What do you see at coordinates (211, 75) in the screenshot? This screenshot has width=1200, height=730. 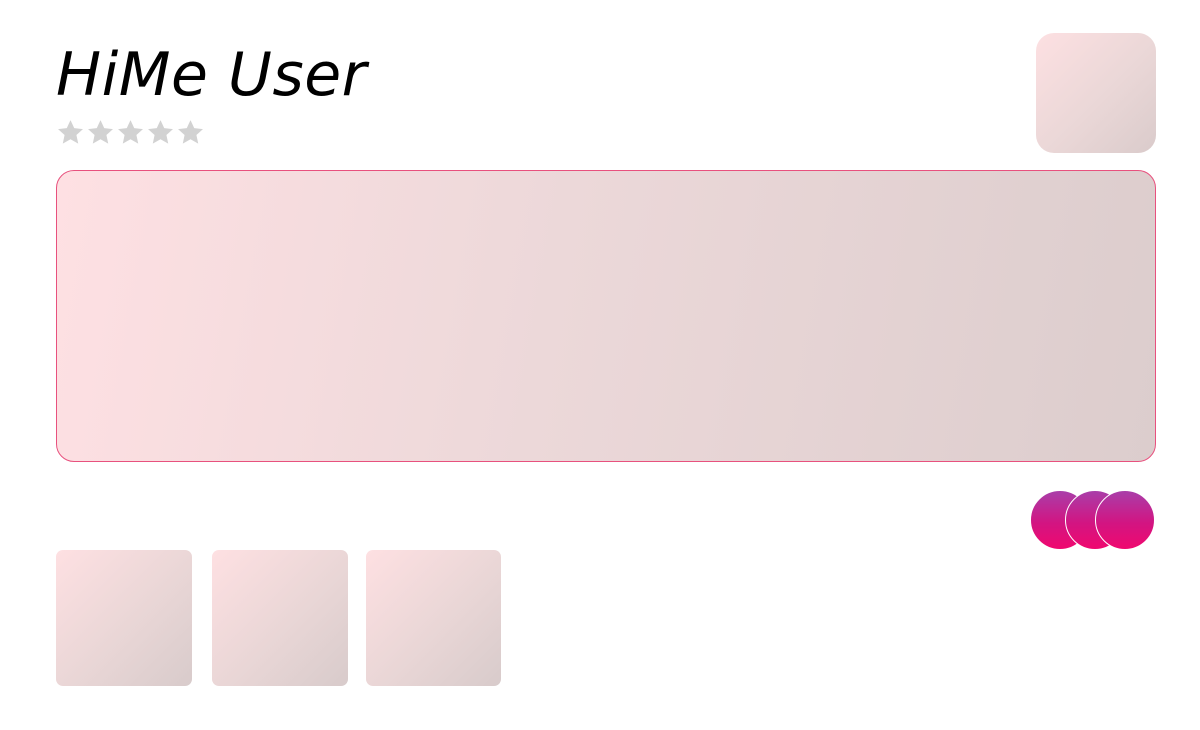 I see `user-name: HiMe User` at bounding box center [211, 75].